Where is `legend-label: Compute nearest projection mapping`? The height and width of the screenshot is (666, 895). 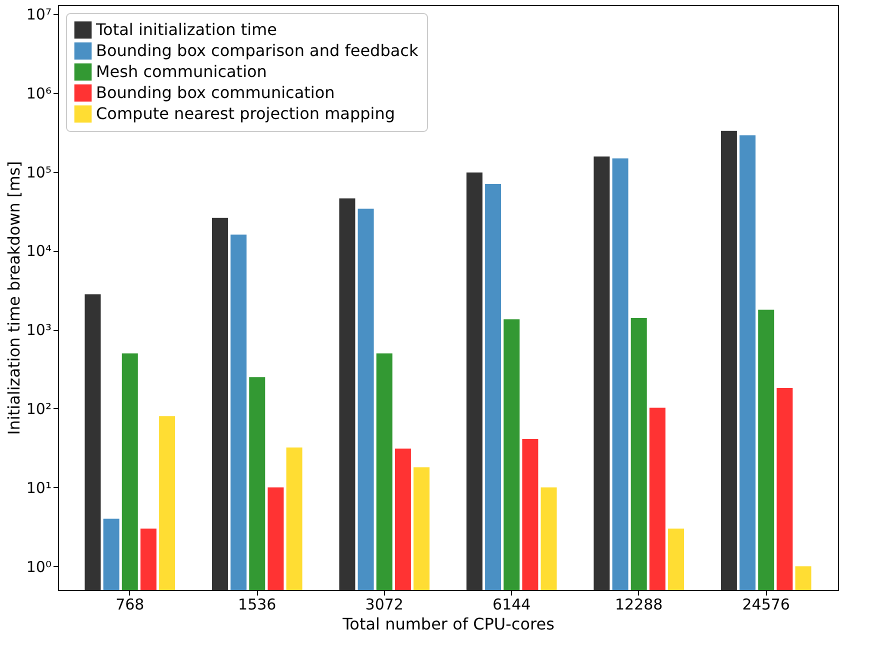
legend-label: Compute nearest projection mapping is located at coordinates (246, 113).